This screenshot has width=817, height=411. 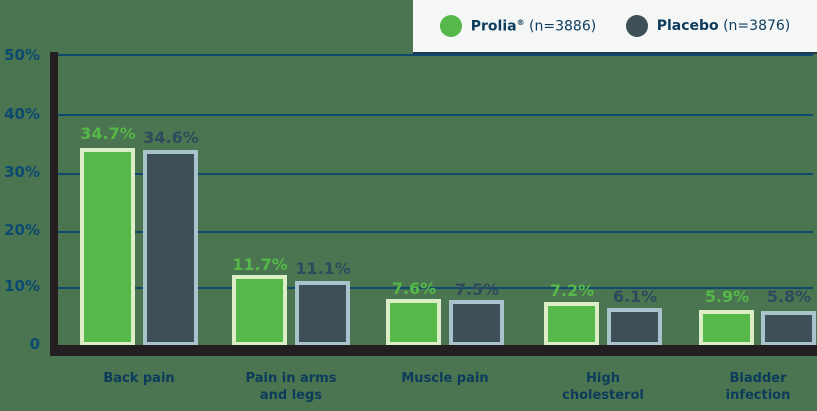 I want to click on y-axis-line, so click(x=54, y=204).